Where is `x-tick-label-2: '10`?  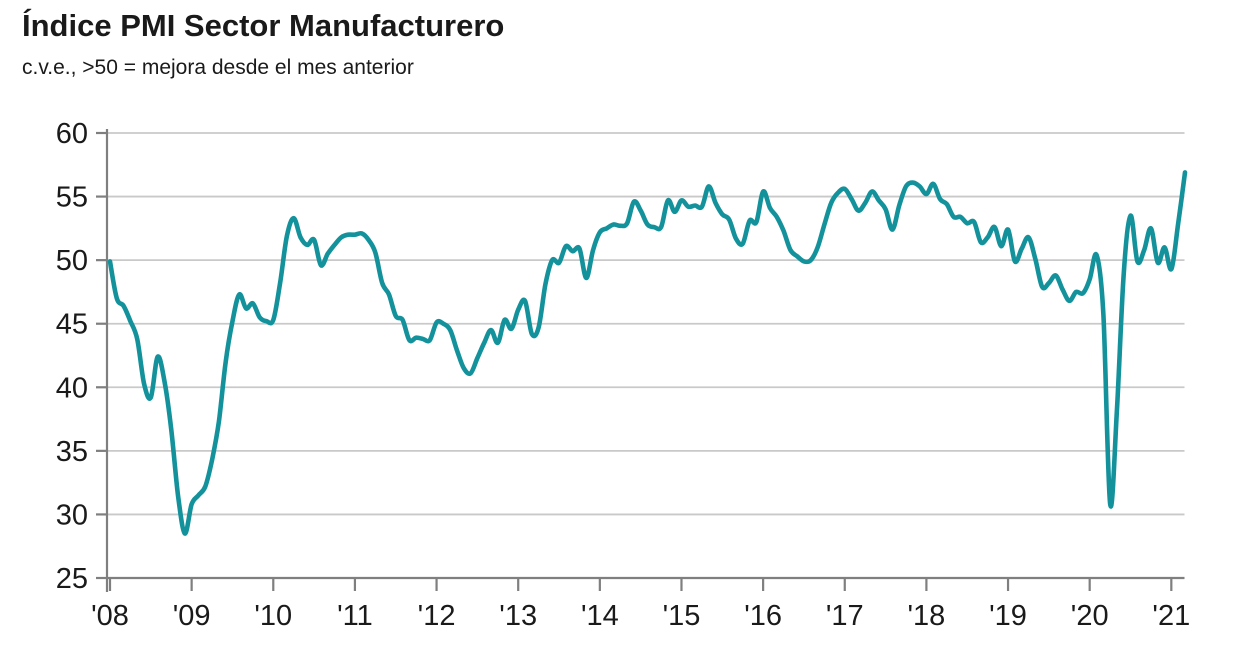 x-tick-label-2: '10 is located at coordinates (273, 616).